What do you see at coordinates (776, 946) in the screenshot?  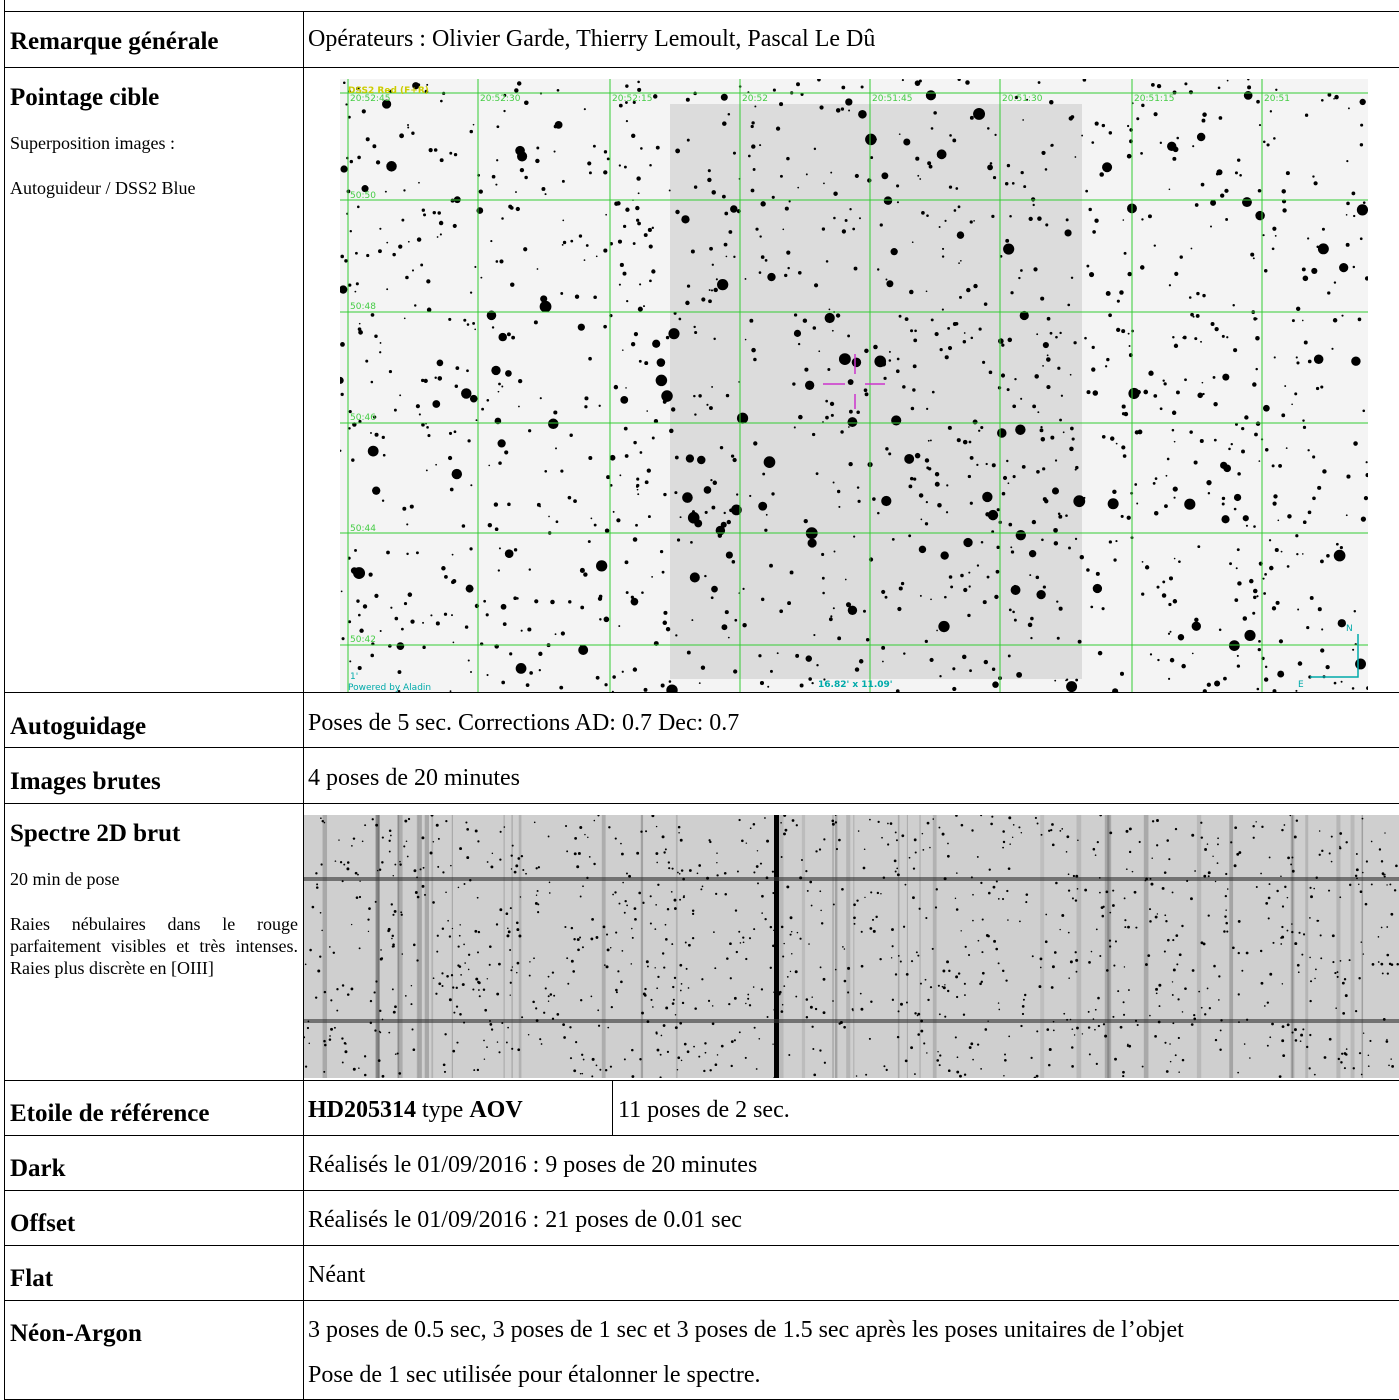 I see `spectral-line` at bounding box center [776, 946].